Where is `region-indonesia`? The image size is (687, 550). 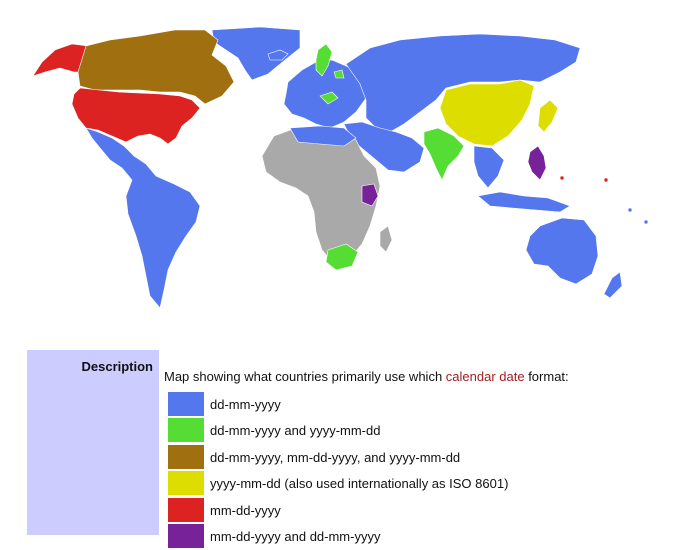 region-indonesia is located at coordinates (524, 202).